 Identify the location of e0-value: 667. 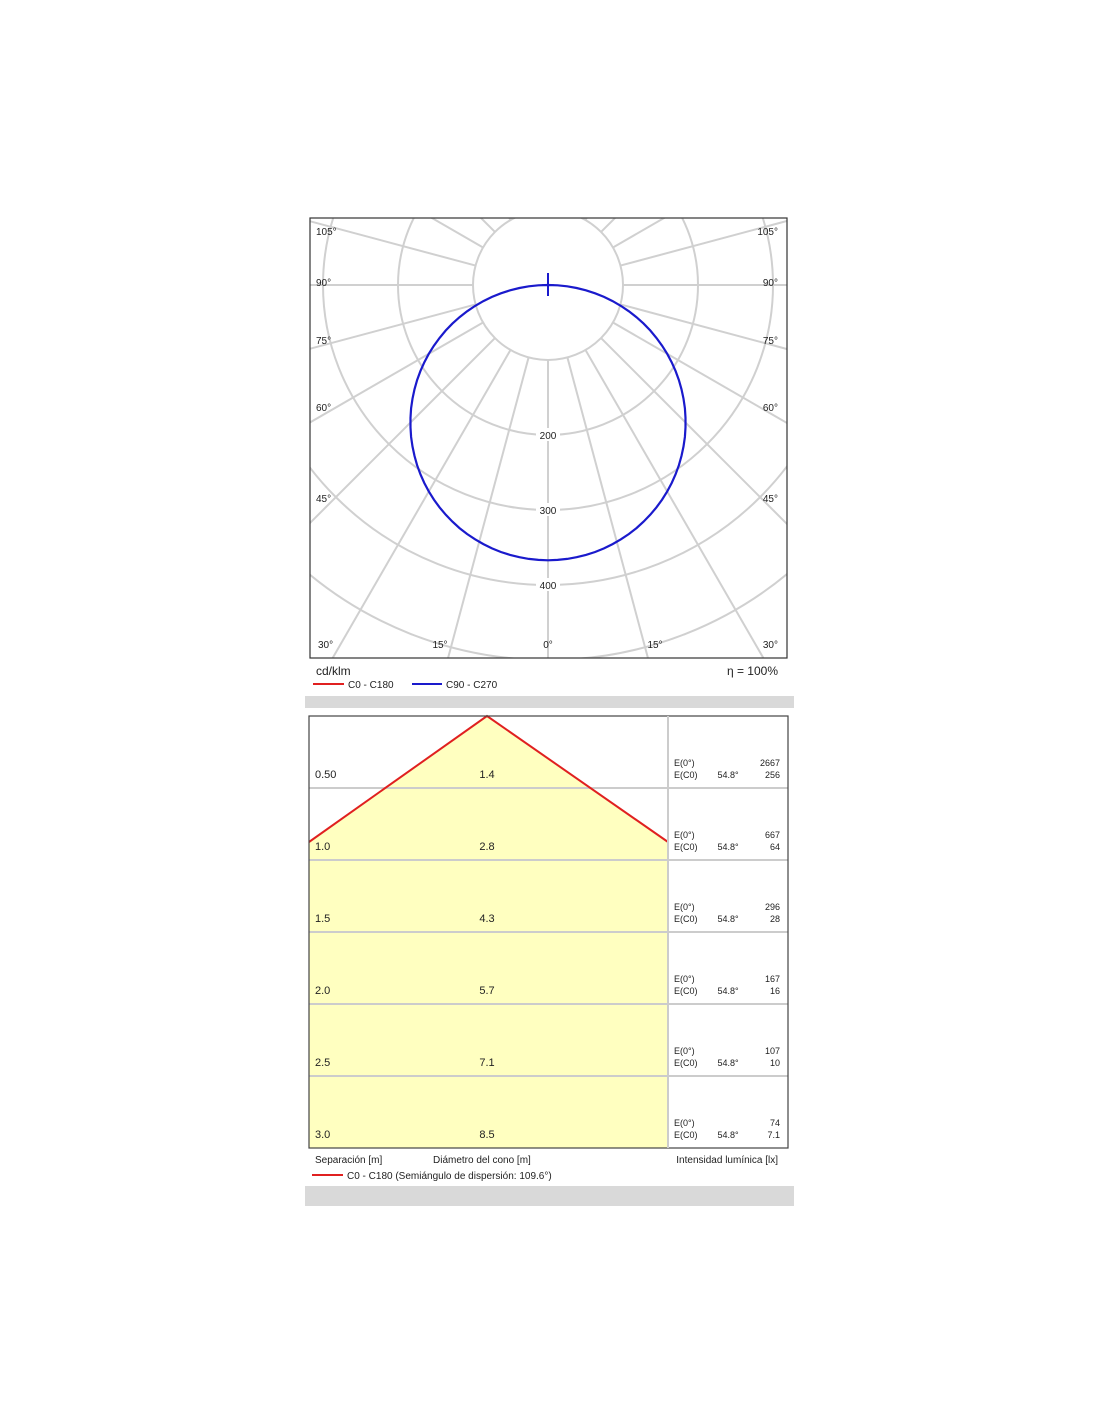
(772, 835).